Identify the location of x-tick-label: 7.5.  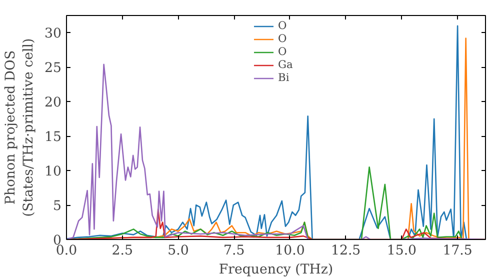
(234, 251).